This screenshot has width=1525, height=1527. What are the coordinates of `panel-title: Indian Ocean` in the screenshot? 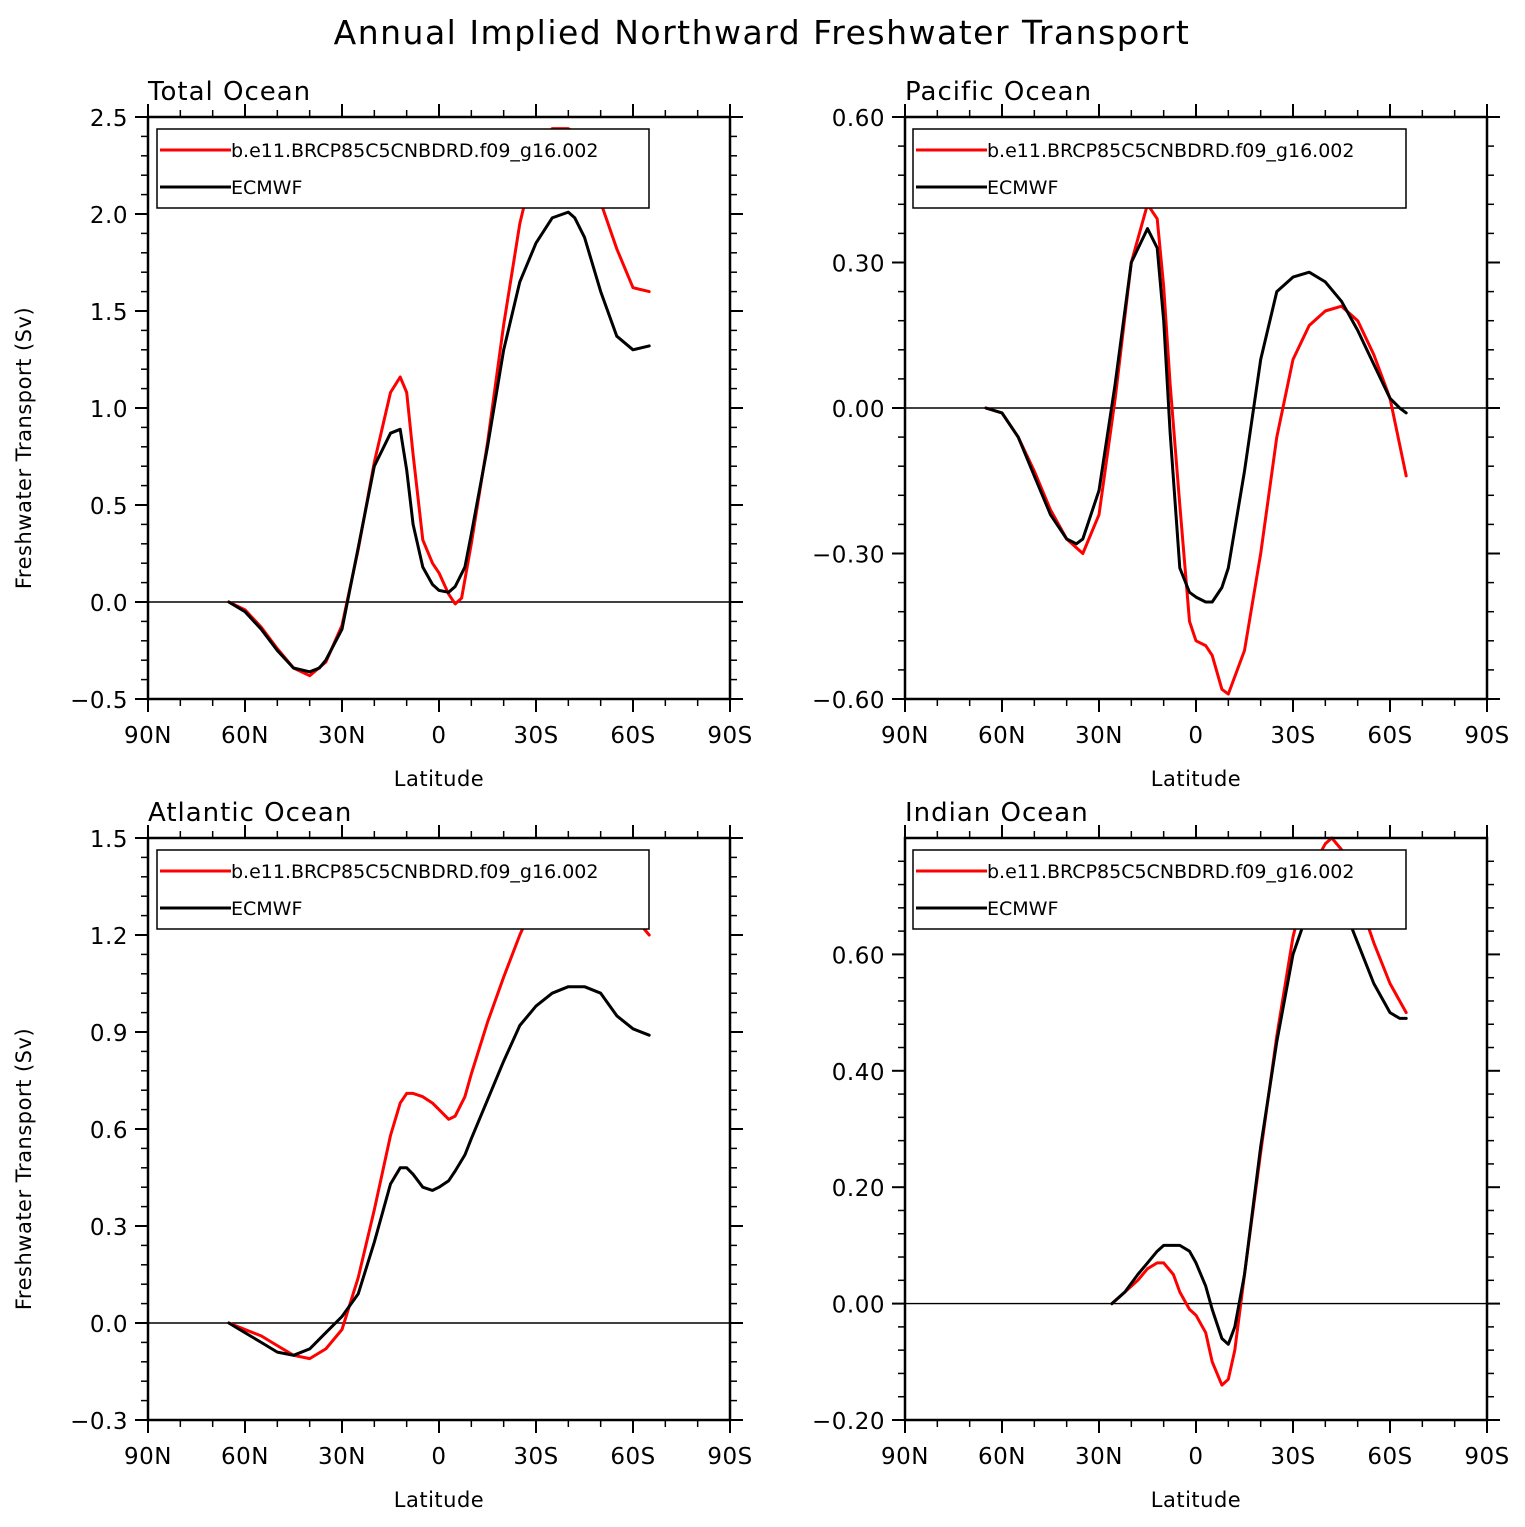 It's located at (997, 813).